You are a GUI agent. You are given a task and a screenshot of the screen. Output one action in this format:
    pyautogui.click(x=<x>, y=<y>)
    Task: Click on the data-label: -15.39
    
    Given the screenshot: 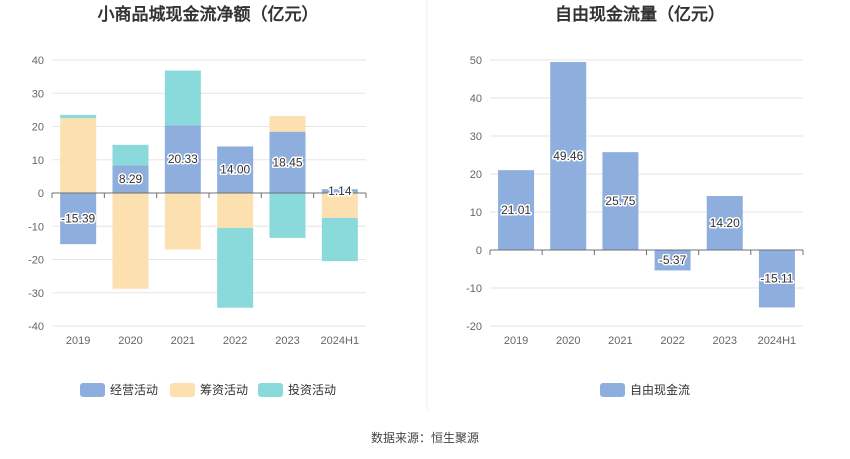 What is the action you would take?
    pyautogui.click(x=78, y=219)
    